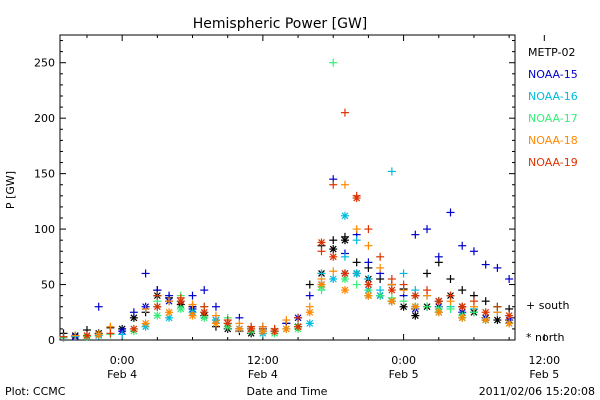 The image size is (600, 400). I want to click on y-axis-label: P [GW], so click(10, 190).